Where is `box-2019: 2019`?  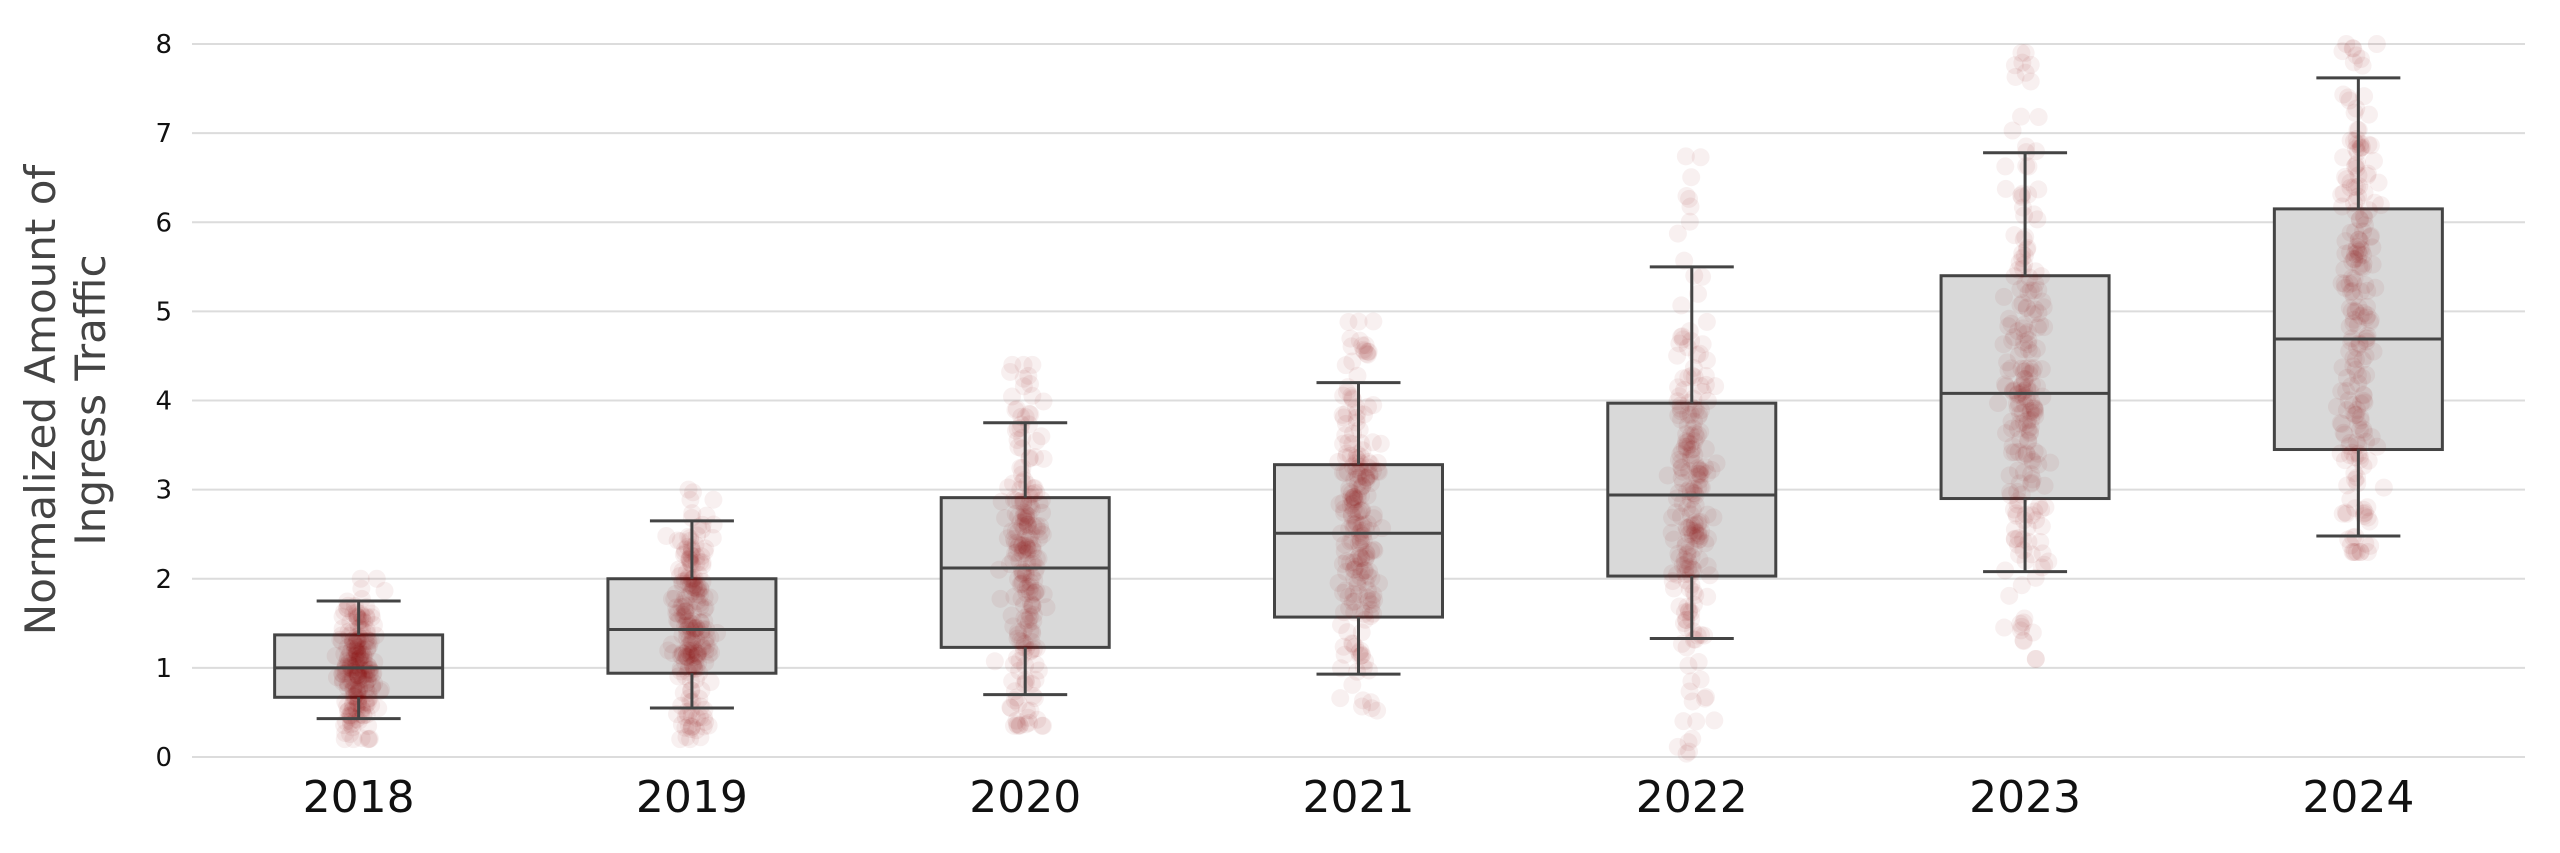 box-2019: 2019 is located at coordinates (692, 651).